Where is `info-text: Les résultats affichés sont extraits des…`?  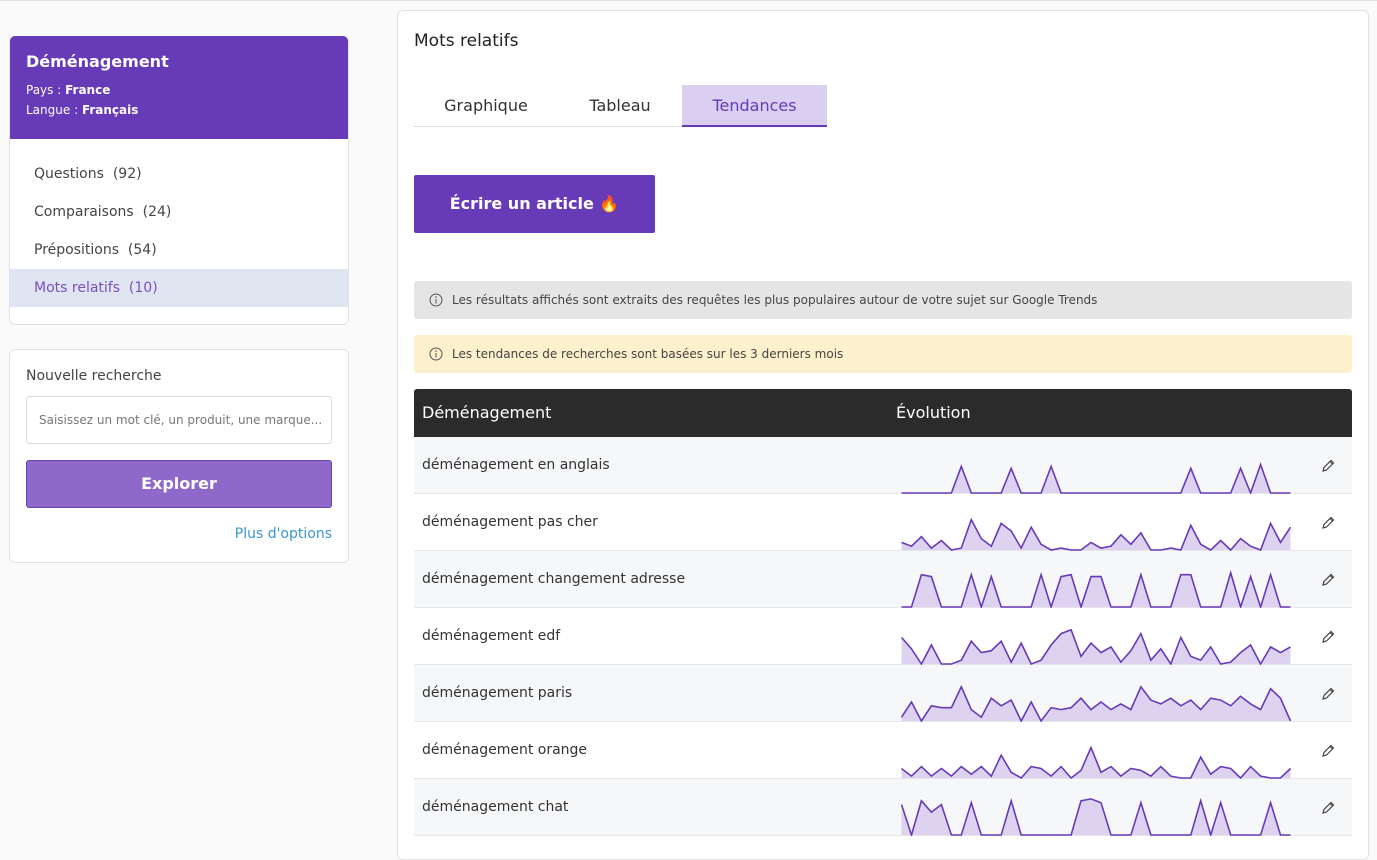 info-text: Les résultats affichés sont extraits des… is located at coordinates (775, 300).